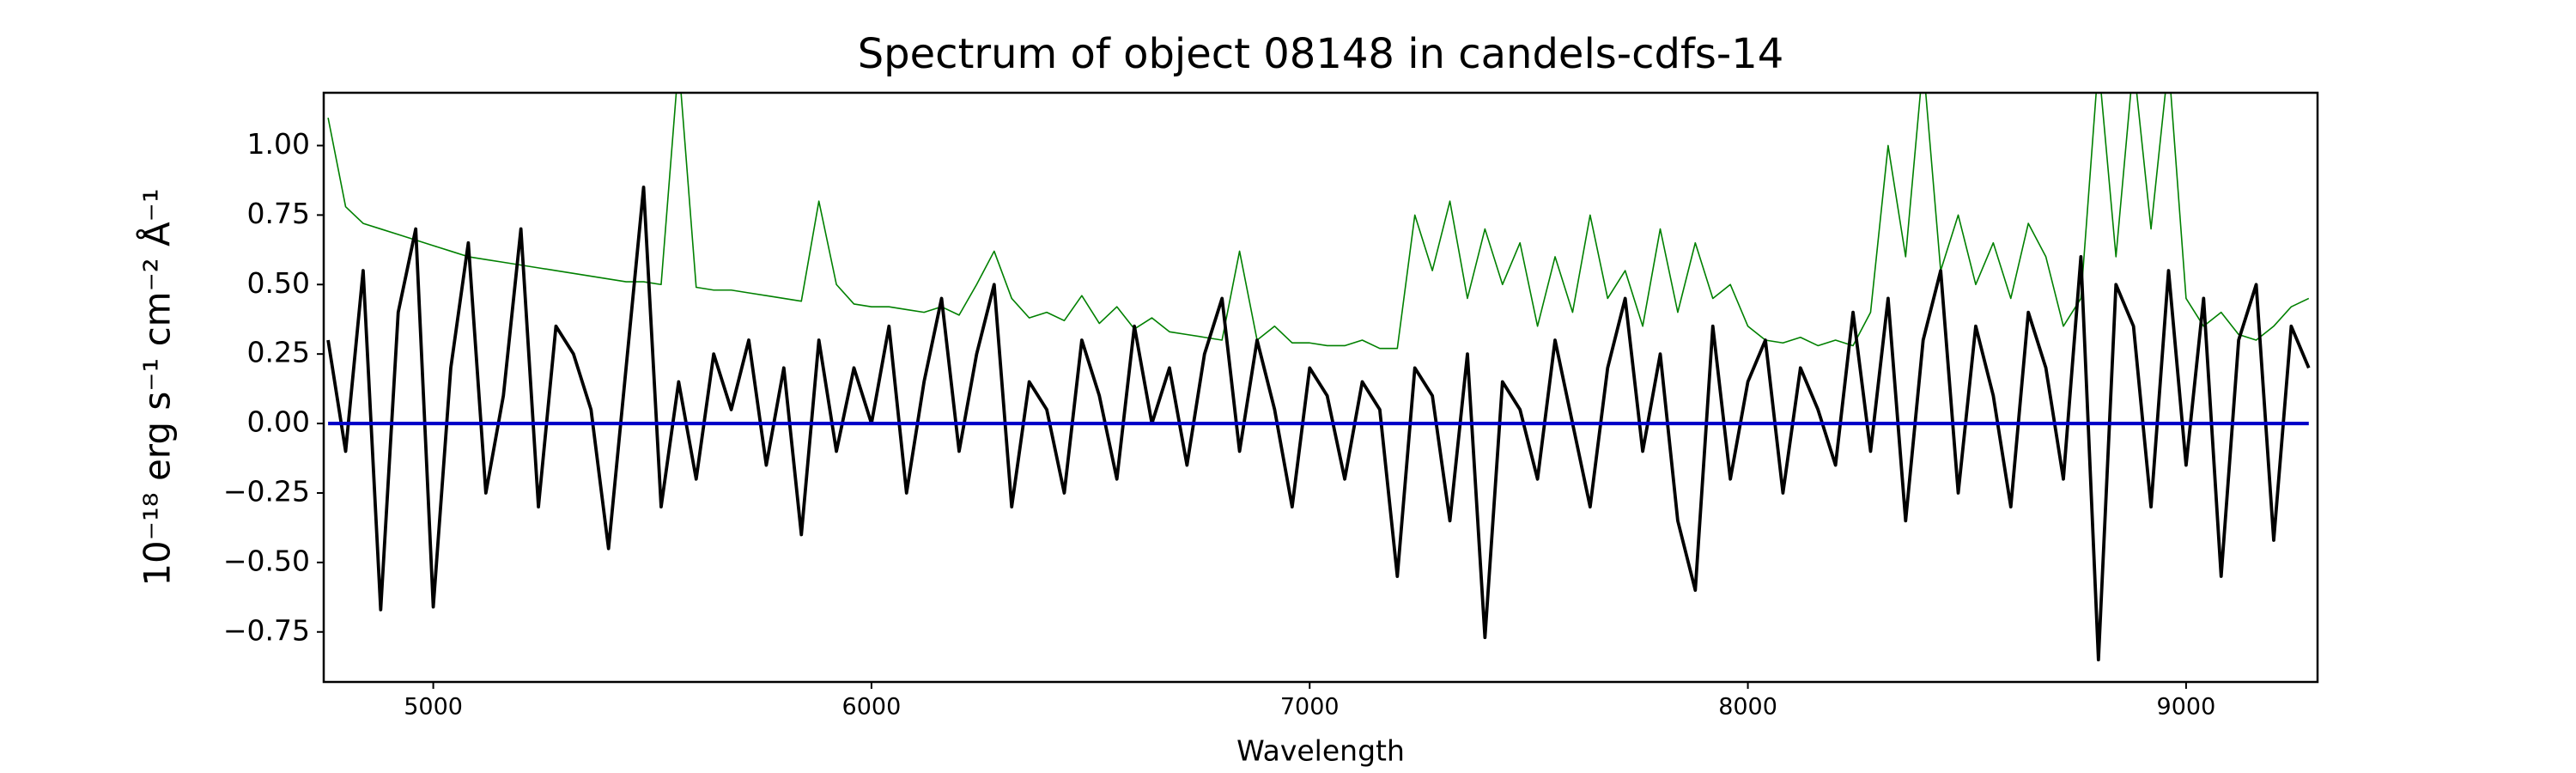 Image resolution: width=2576 pixels, height=773 pixels. Describe the element at coordinates (1310, 707) in the screenshot. I see `x-tick-label: 7000` at that location.